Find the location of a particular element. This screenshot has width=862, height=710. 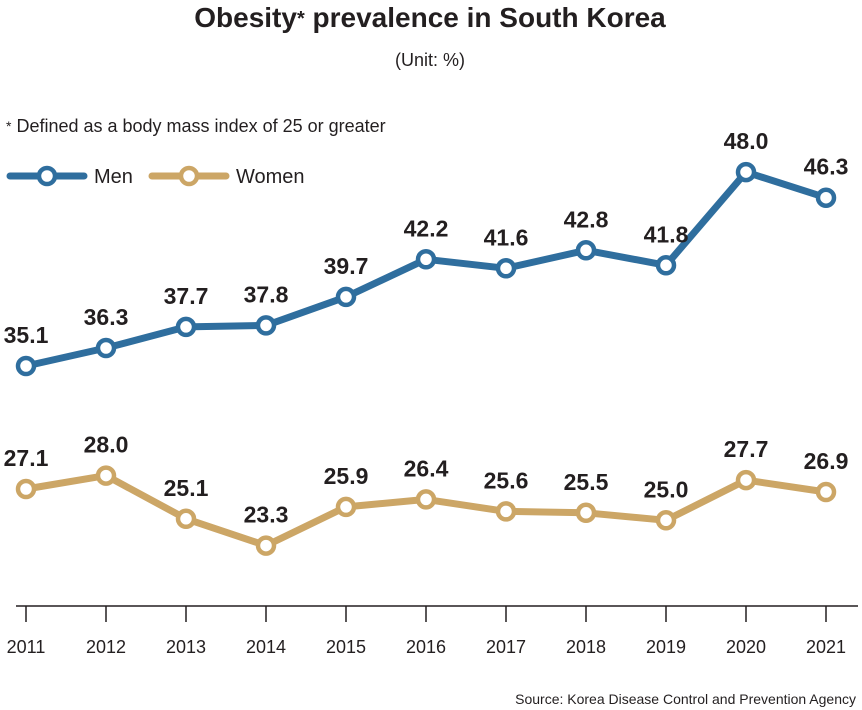

point-women-2016 is located at coordinates (426, 499).